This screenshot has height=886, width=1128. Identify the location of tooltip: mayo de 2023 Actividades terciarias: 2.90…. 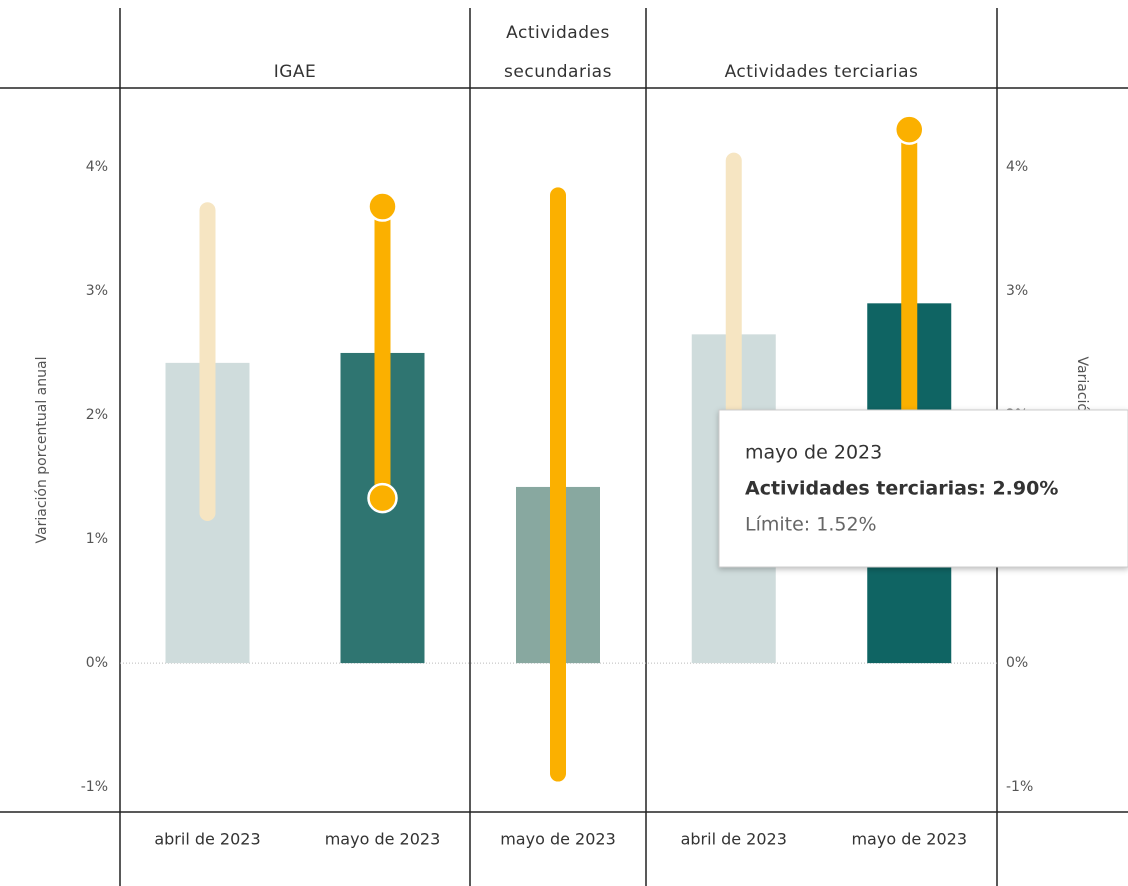
(923, 488).